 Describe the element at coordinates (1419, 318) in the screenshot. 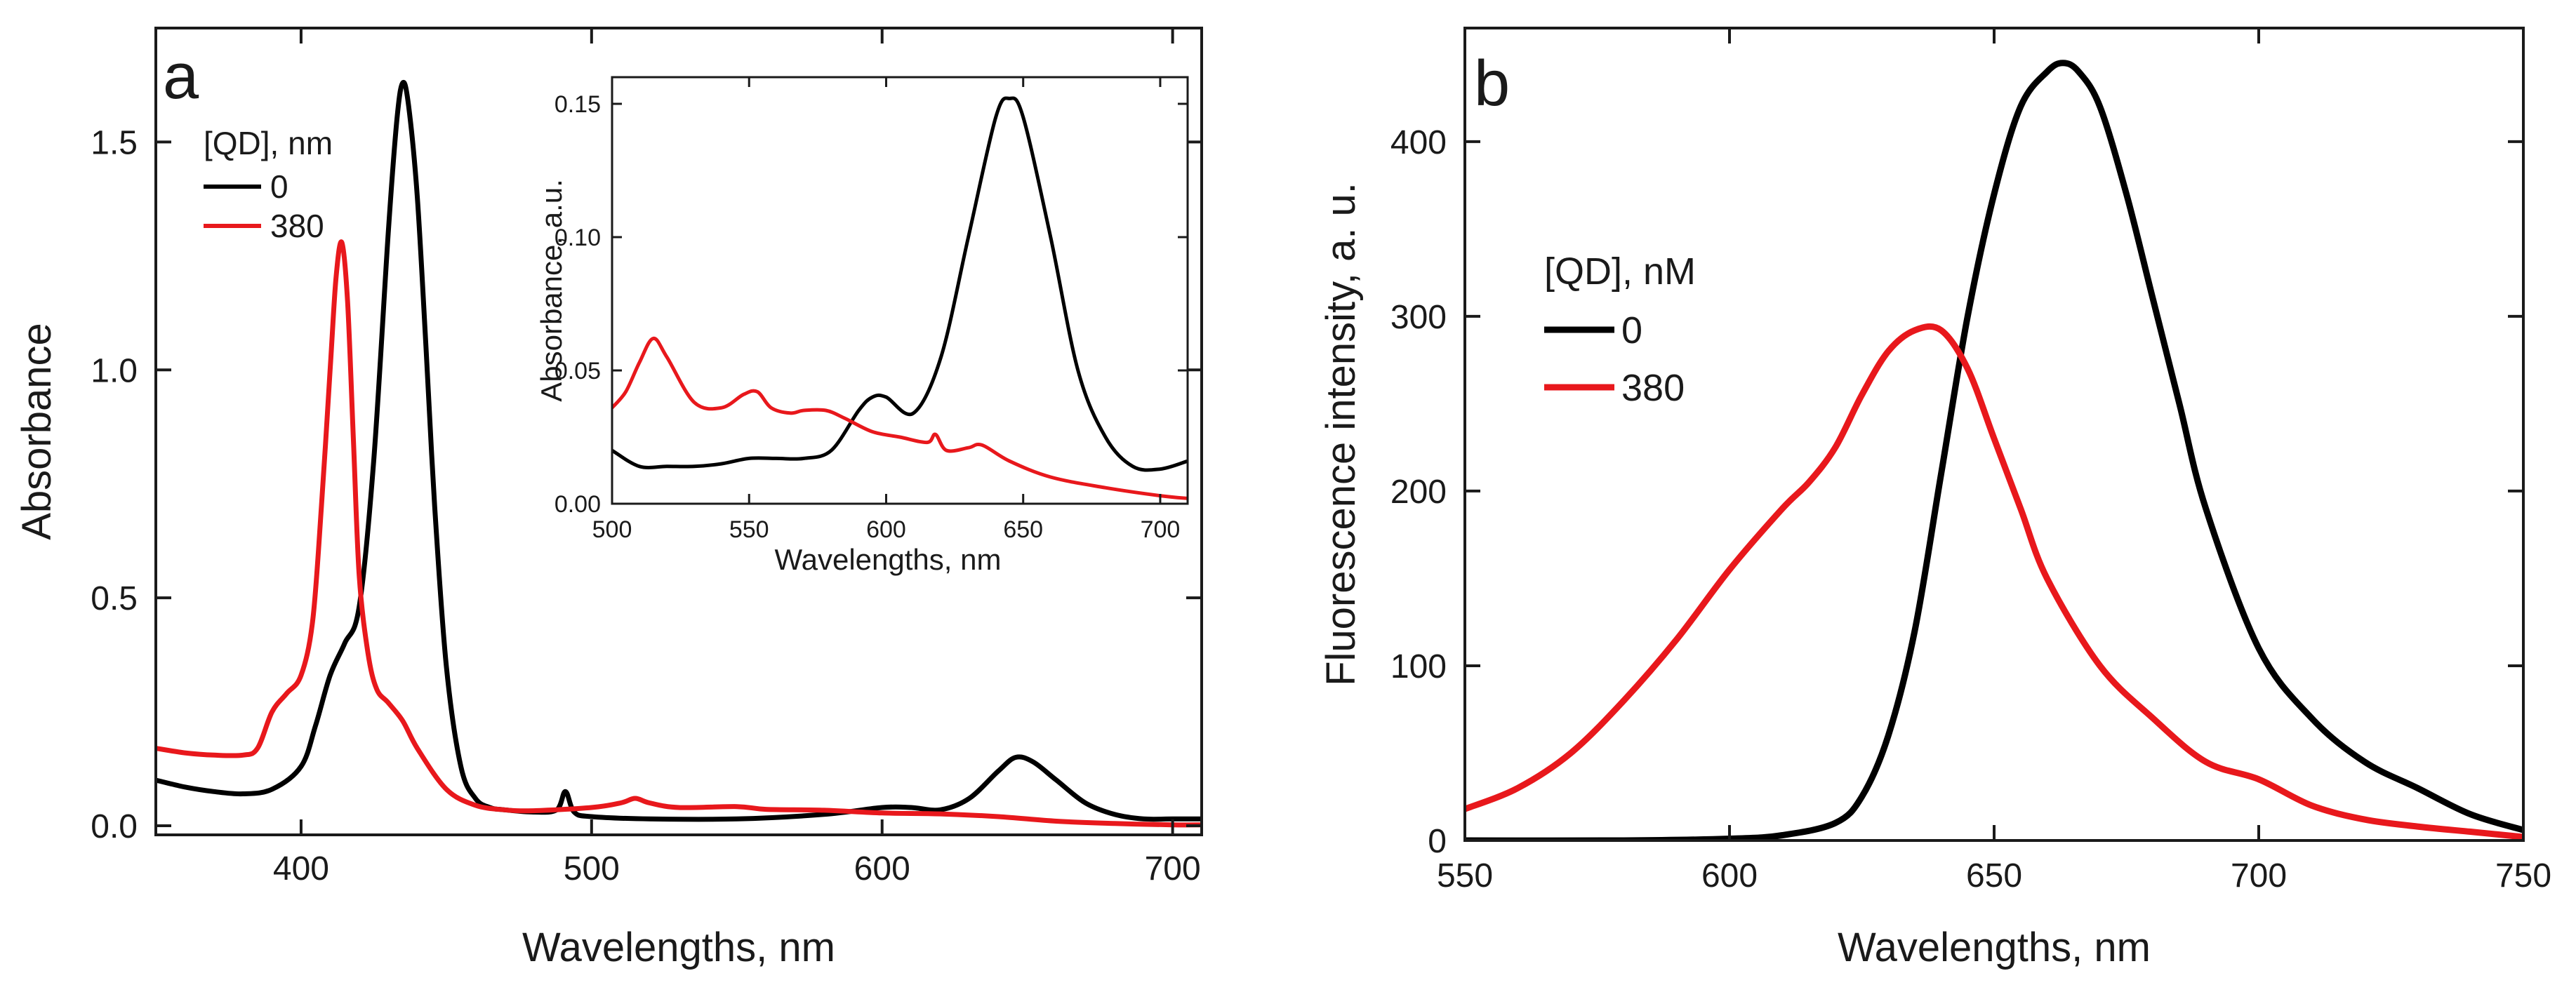

I see `panel-b-ytick-label-3: 300` at that location.